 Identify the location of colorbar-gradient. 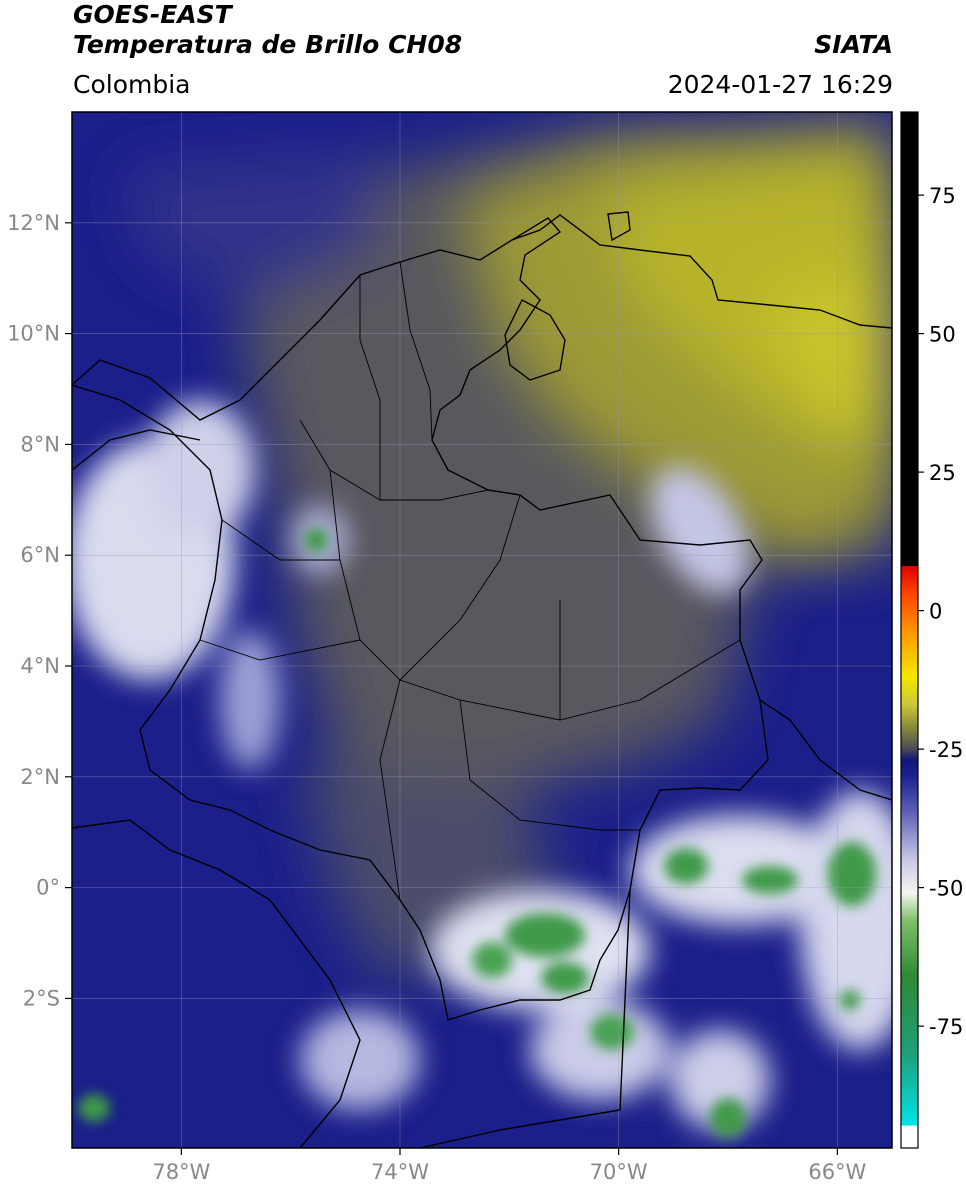
(909, 630).